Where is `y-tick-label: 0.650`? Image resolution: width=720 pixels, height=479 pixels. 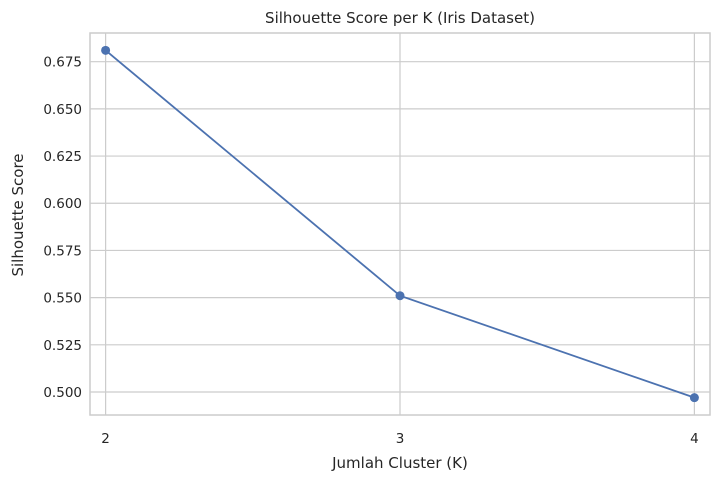
y-tick-label: 0.650 is located at coordinates (62, 110).